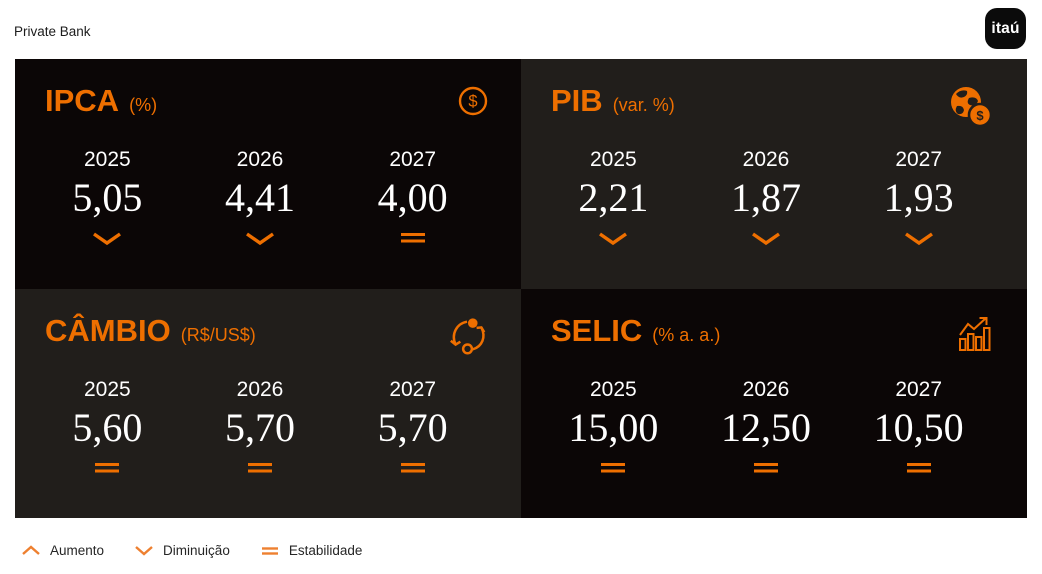  I want to click on panel-pib-unit: (var. %), so click(643, 105).